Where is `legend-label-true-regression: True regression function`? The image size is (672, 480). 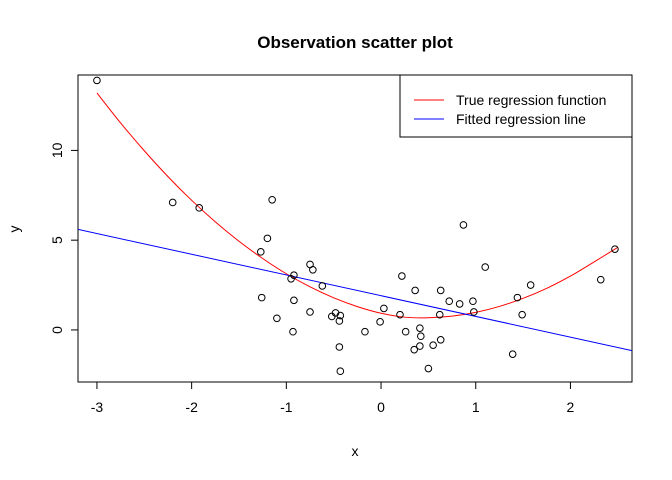
legend-label-true-regression: True regression function is located at coordinates (531, 100).